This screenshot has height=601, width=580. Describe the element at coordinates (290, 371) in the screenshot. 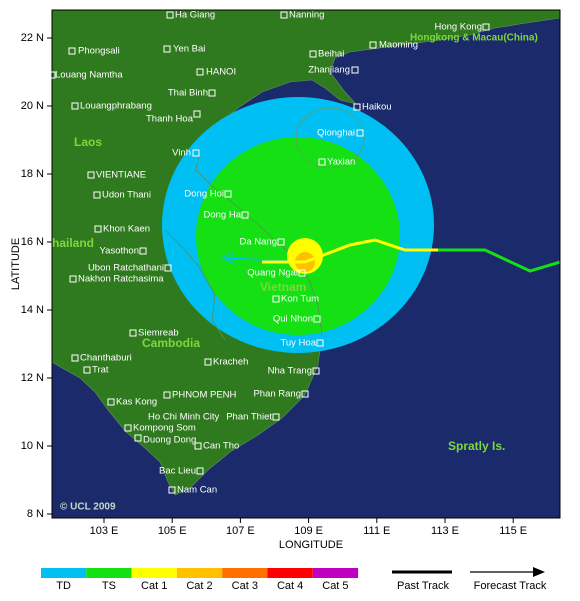

I see `place-label: Nha Trang` at that location.